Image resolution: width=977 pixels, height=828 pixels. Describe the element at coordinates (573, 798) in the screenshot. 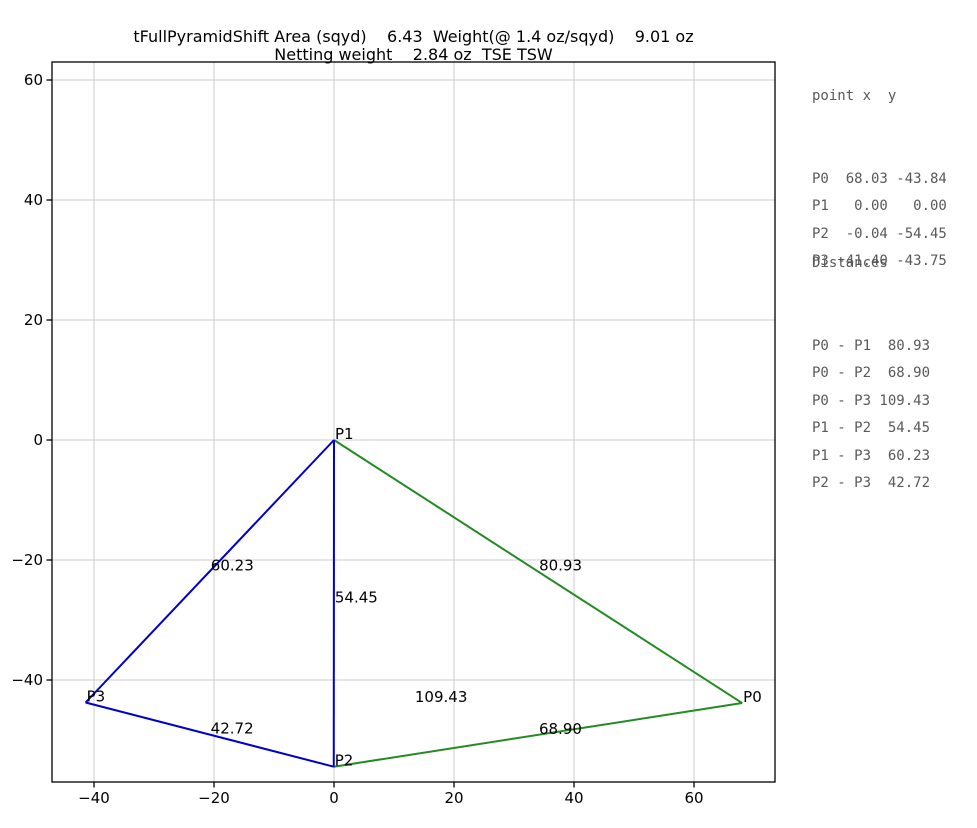

I see `x-tick-label: 40` at that location.